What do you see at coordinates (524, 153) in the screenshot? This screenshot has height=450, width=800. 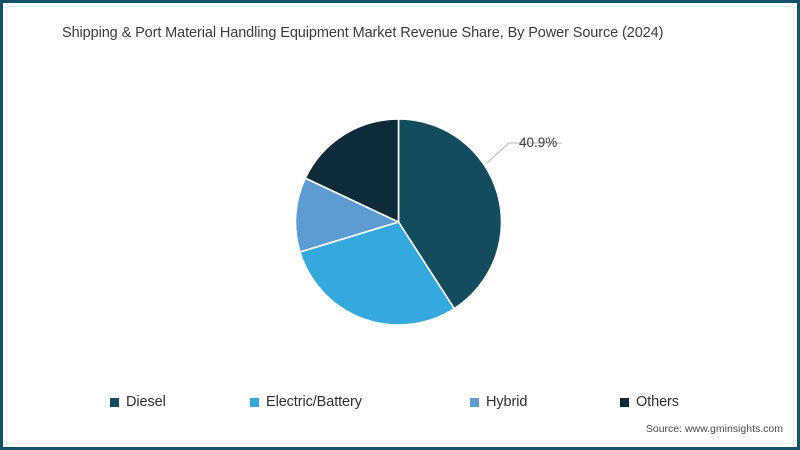 I see `callout-leader-line` at bounding box center [524, 153].